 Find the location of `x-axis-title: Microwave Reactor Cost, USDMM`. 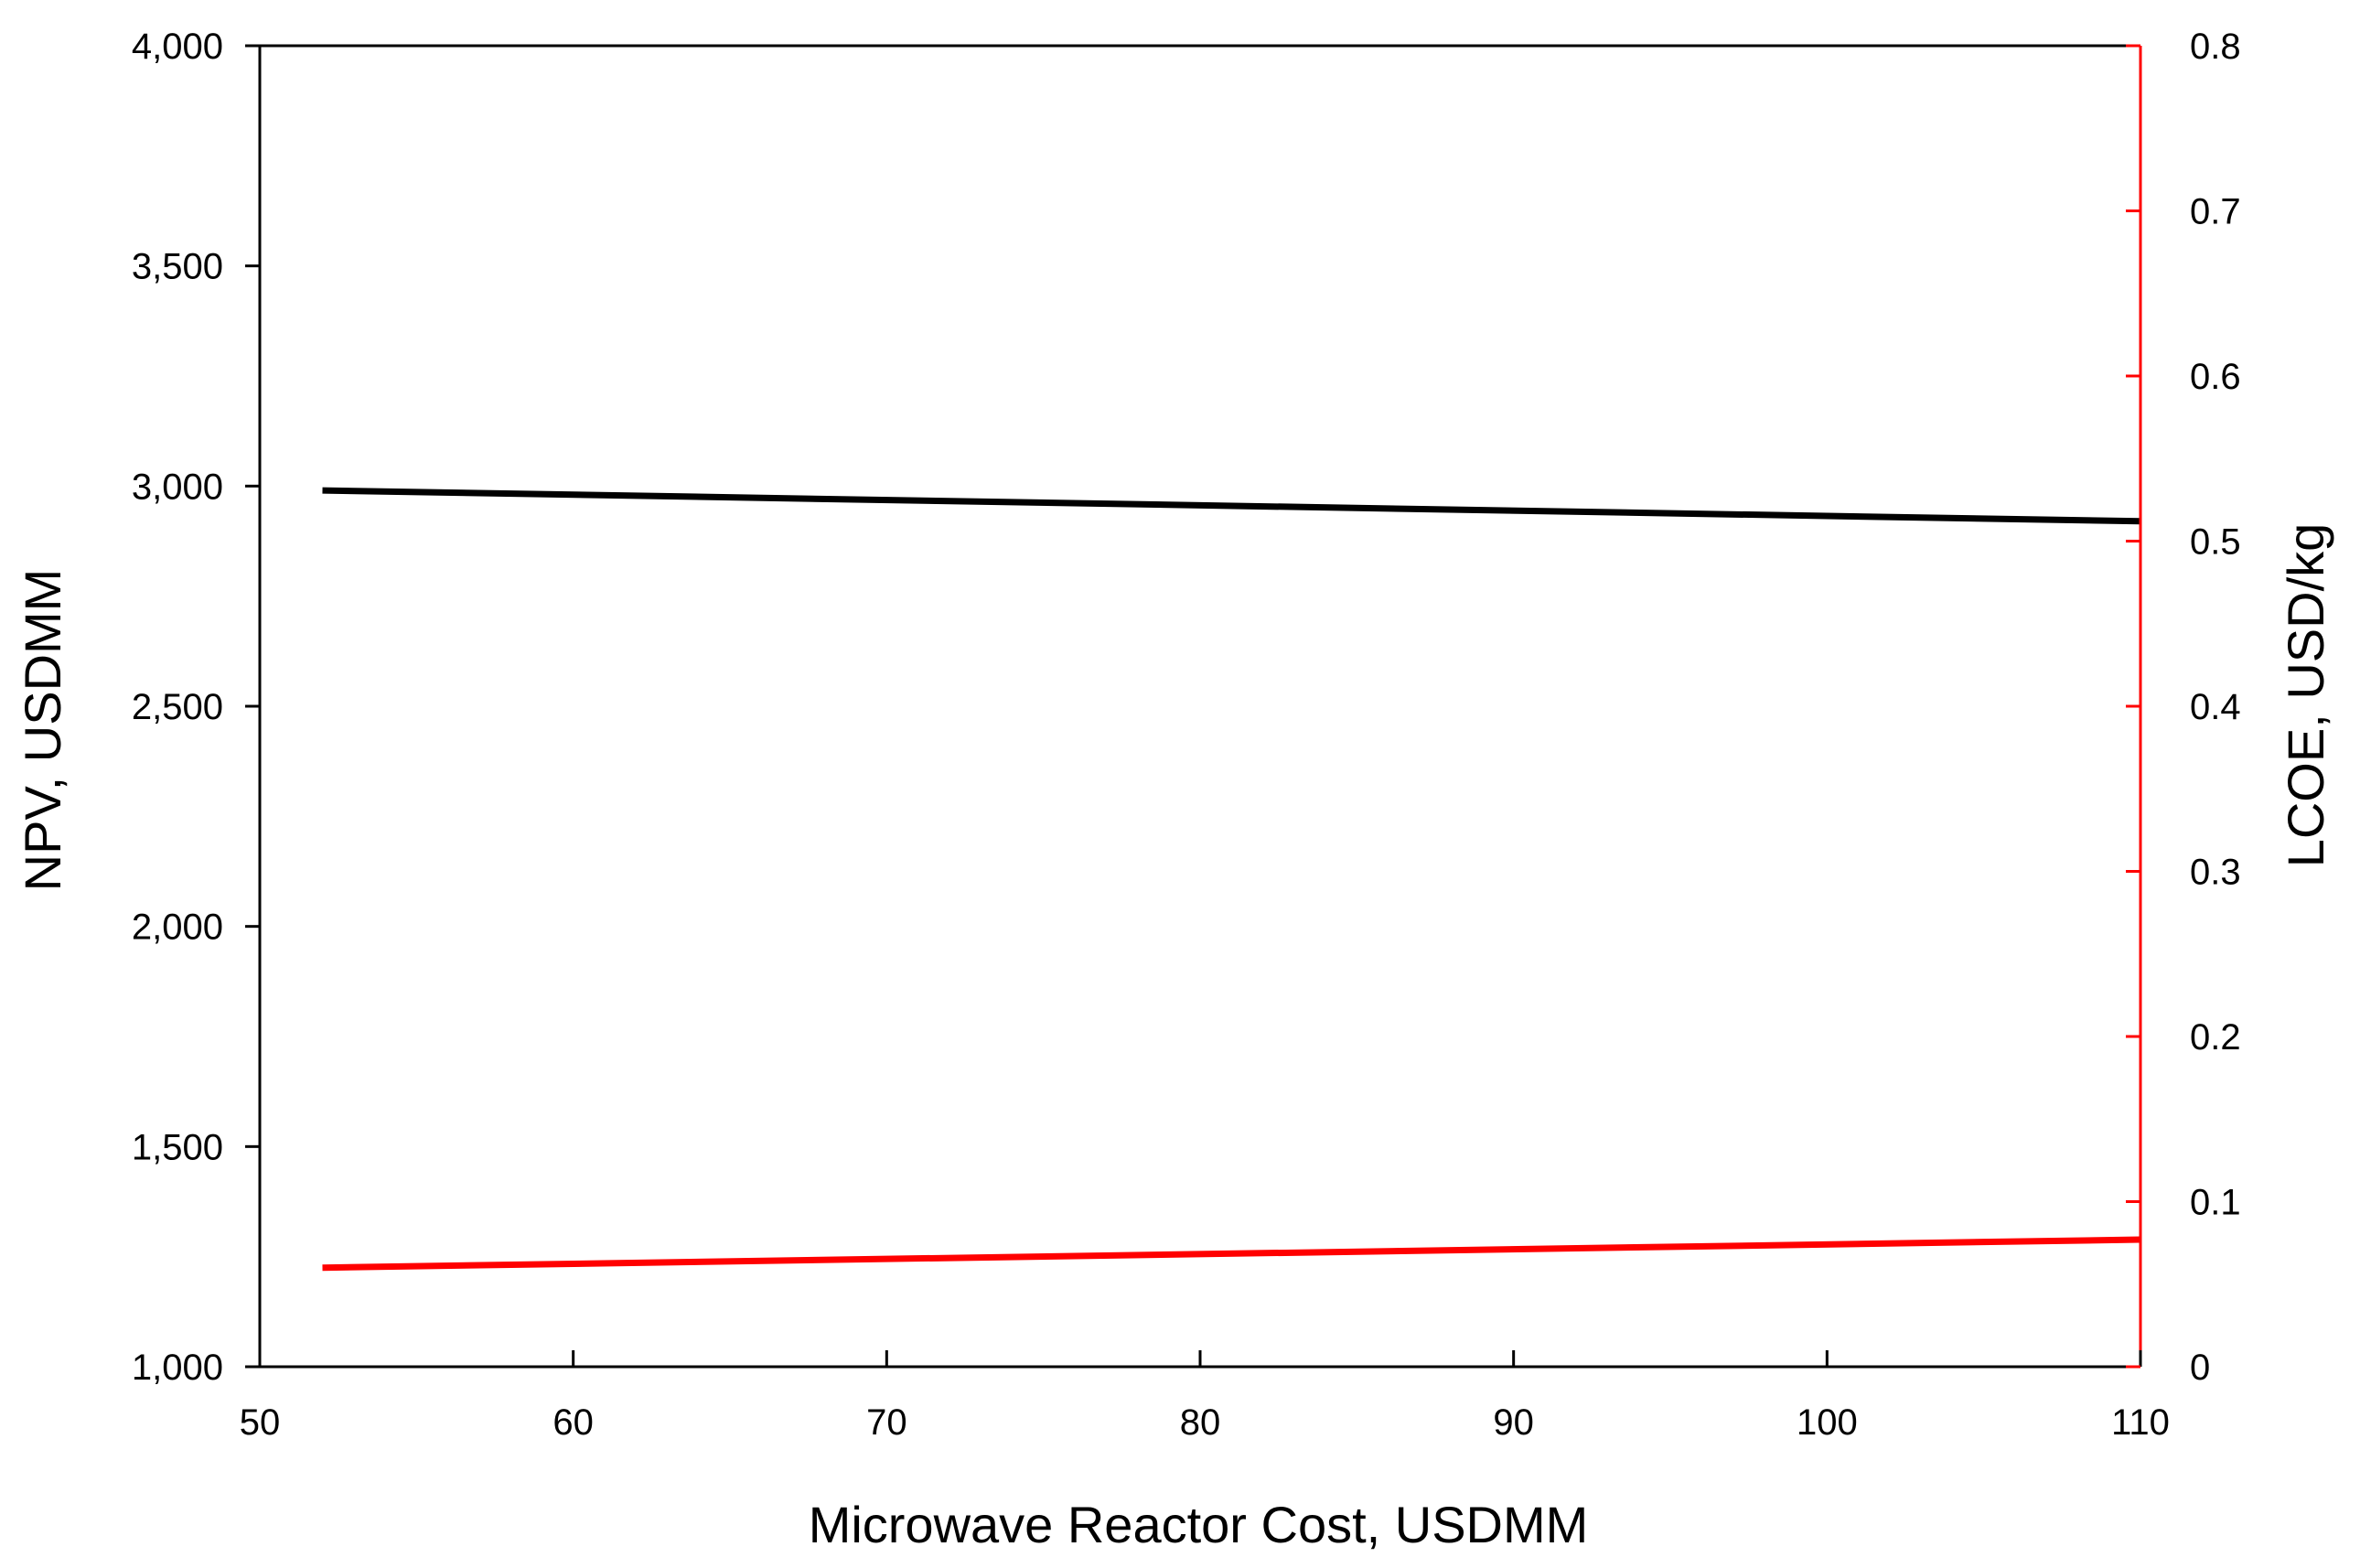

x-axis-title: Microwave Reactor Cost, USDMM is located at coordinates (1199, 1524).